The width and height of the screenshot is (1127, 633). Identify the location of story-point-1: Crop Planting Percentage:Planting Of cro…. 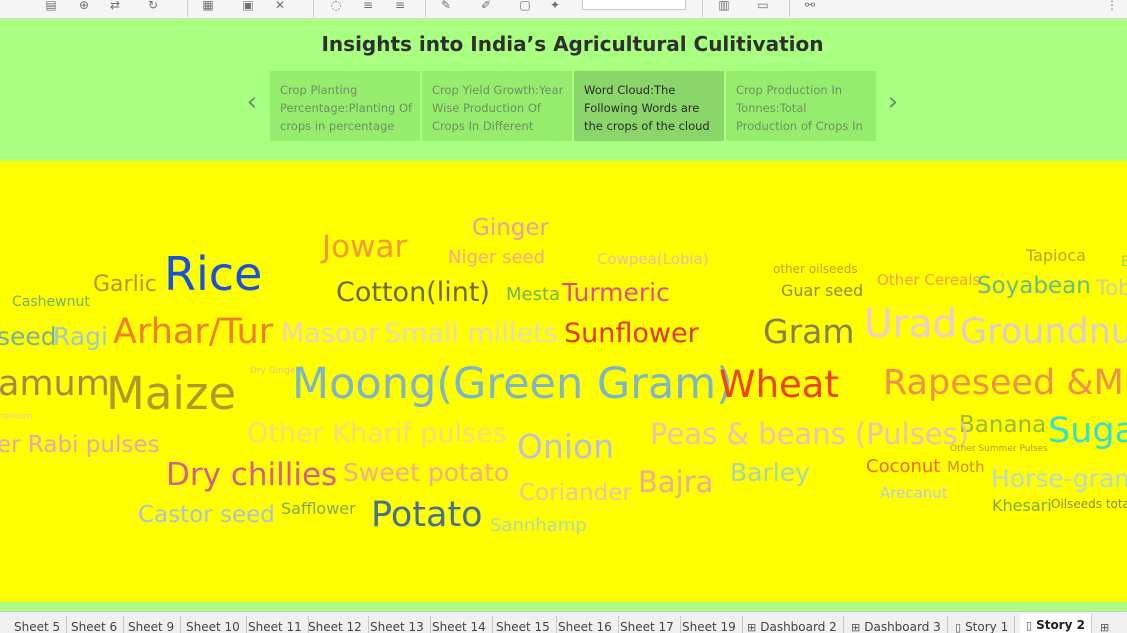
(345, 106).